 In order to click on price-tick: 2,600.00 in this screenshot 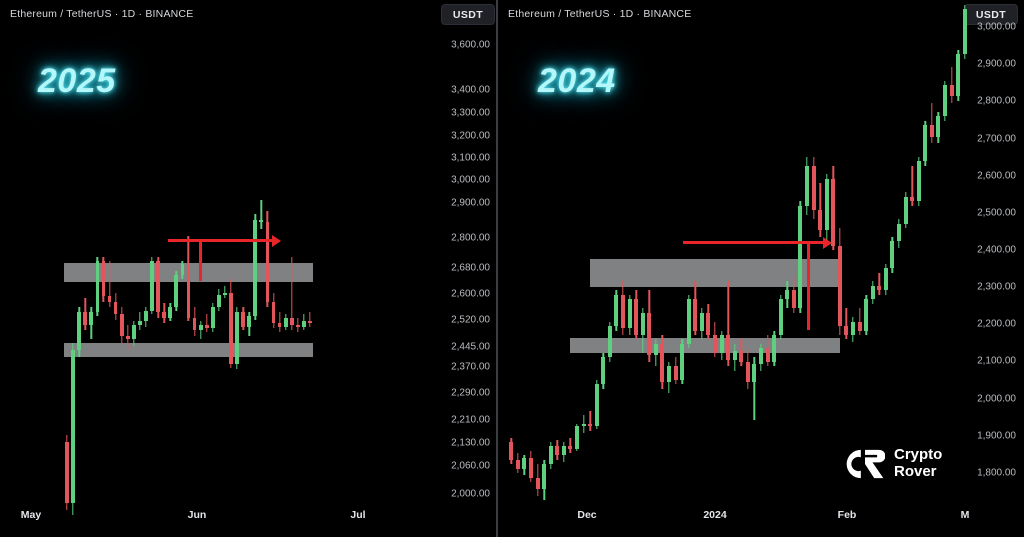, I will do `click(470, 294)`.